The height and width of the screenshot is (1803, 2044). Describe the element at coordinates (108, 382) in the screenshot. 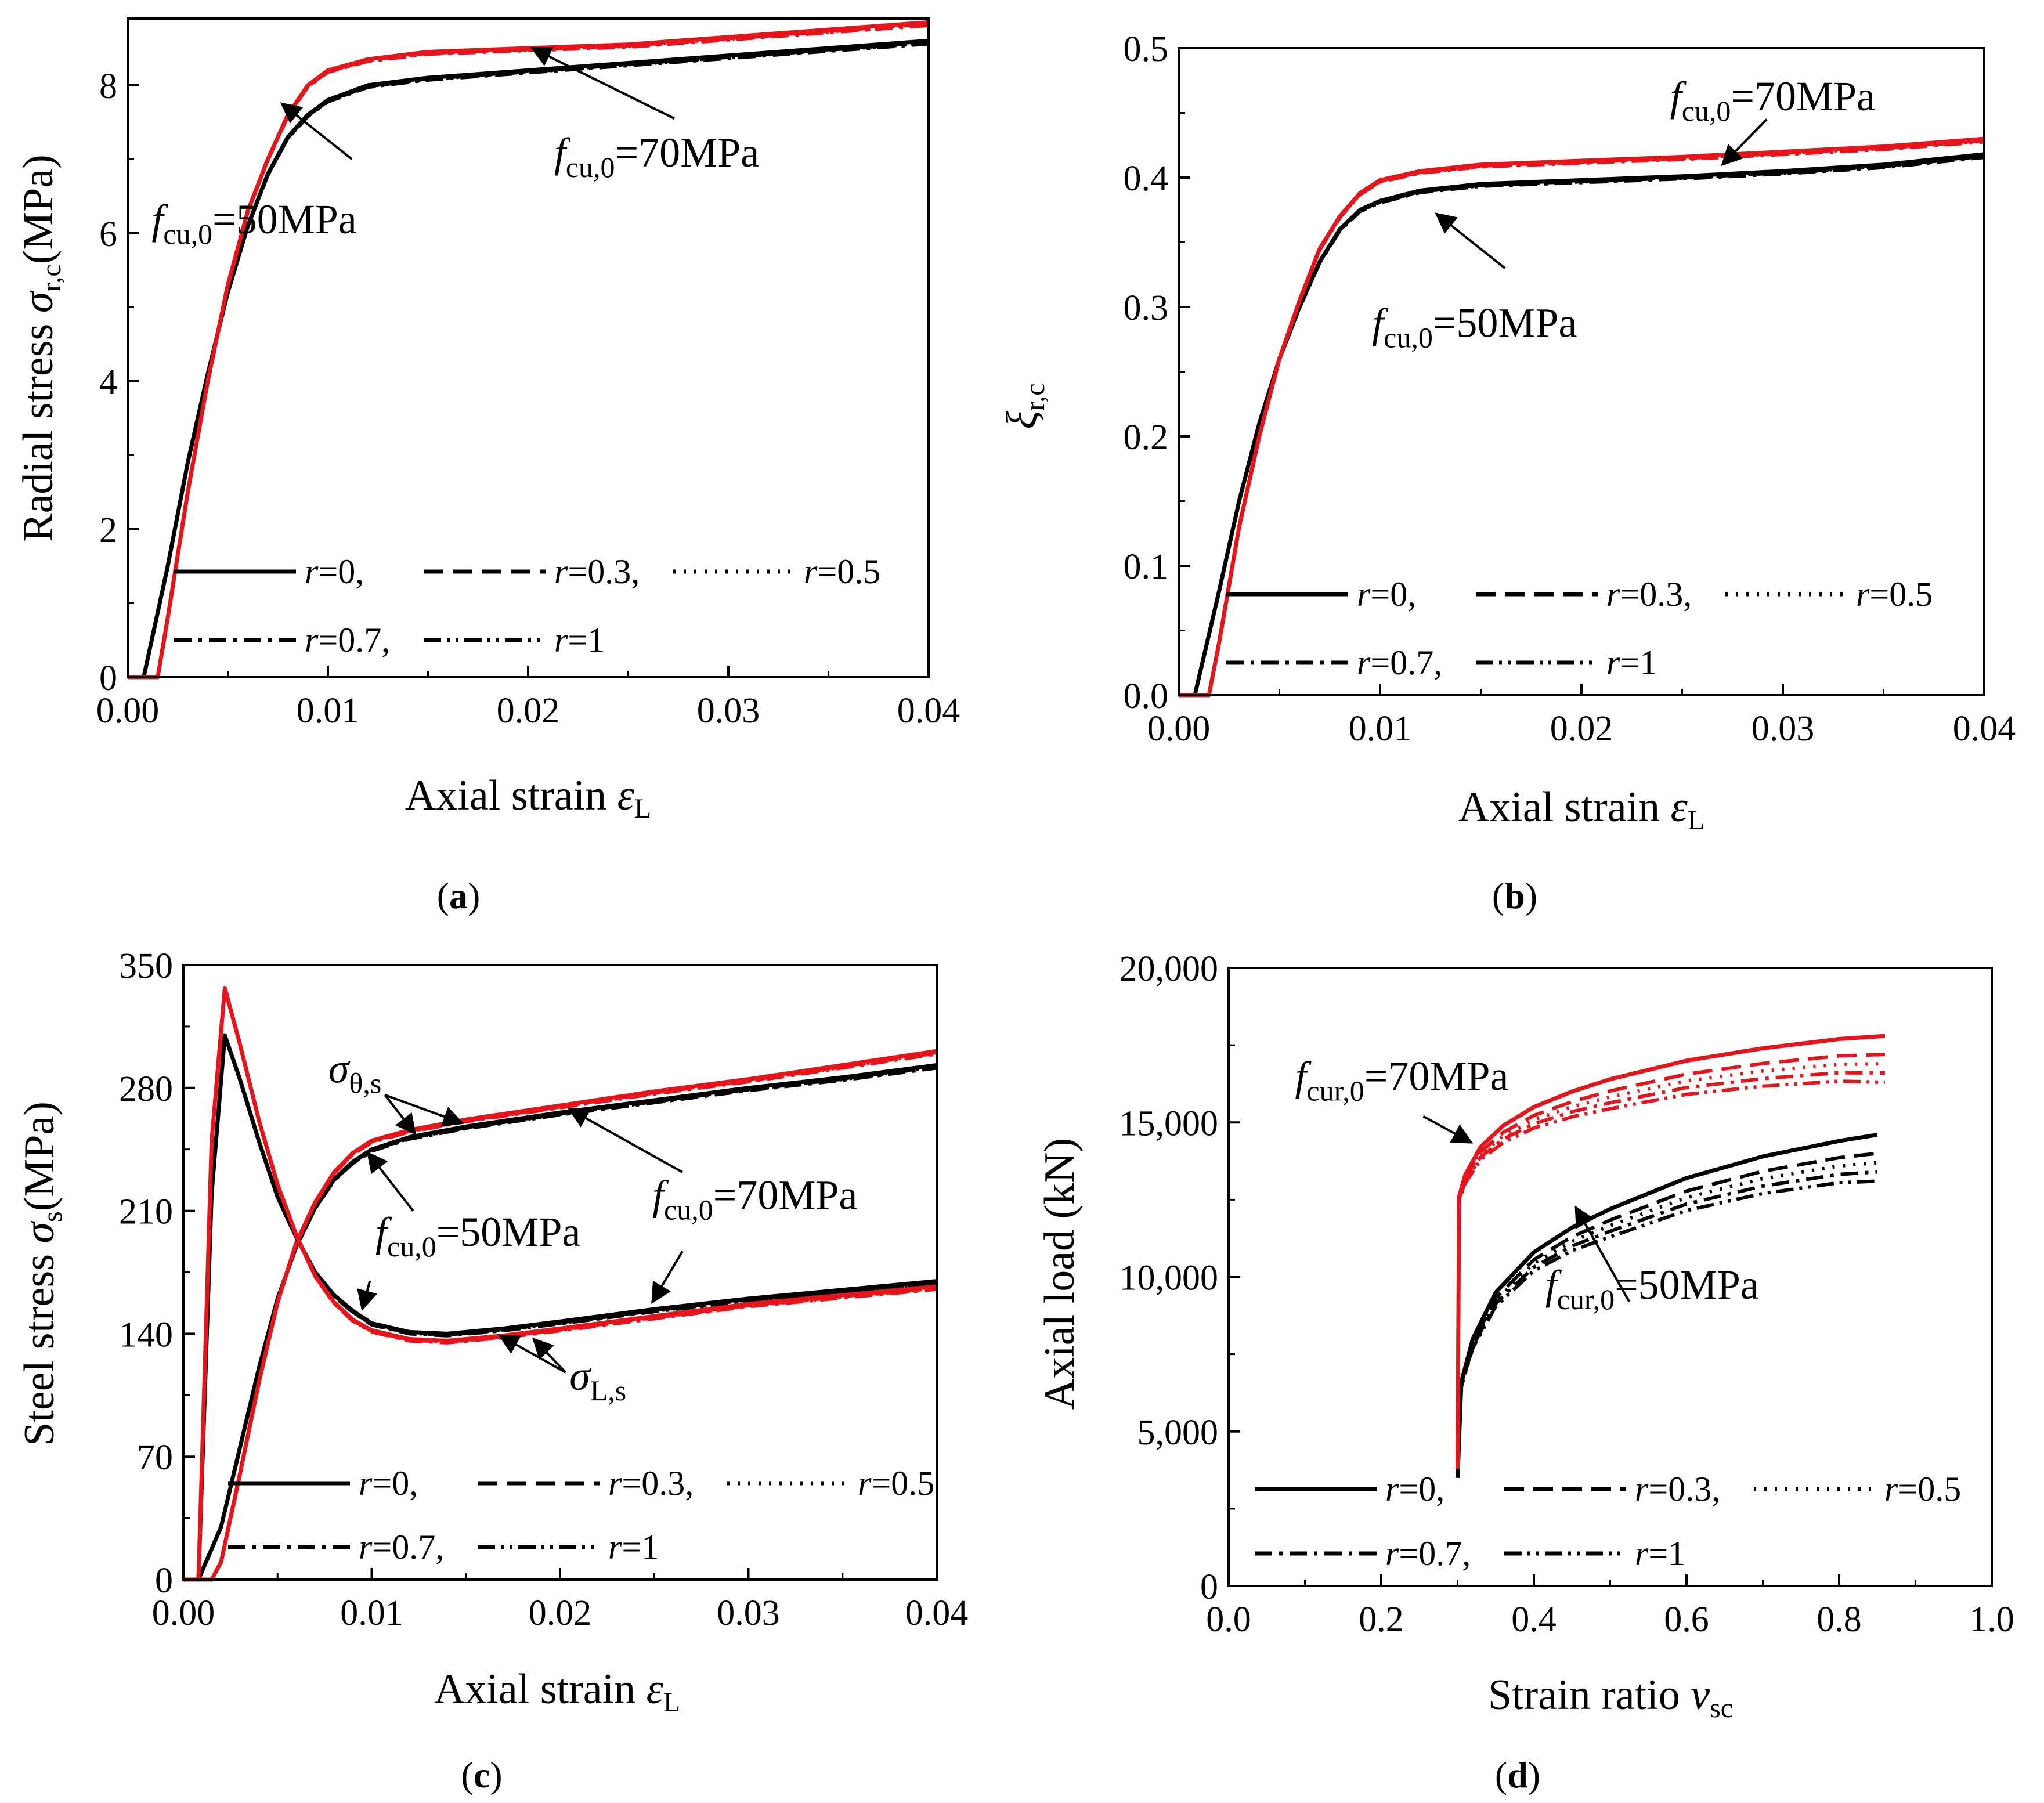

I see `y-tick-label: 4` at that location.